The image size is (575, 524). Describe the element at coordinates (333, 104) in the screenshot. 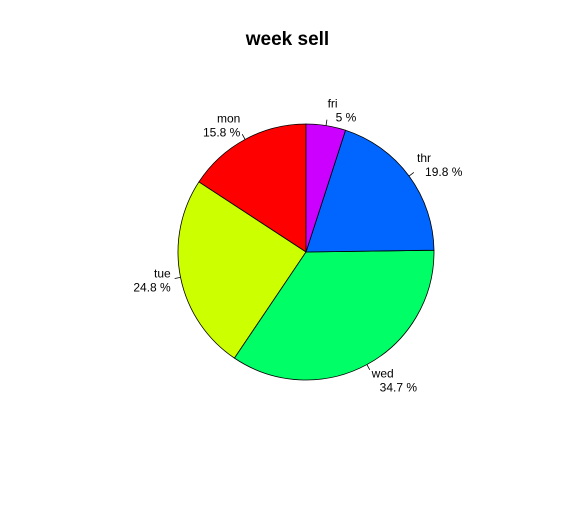

I see `slice-label-fri: fri` at that location.